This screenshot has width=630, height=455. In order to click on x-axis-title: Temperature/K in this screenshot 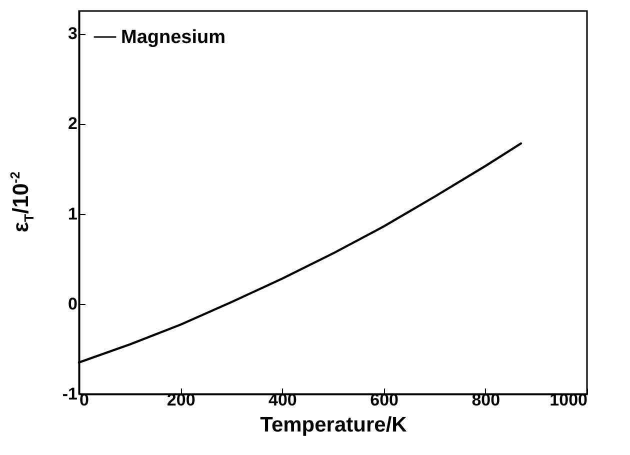, I will do `click(333, 425)`.